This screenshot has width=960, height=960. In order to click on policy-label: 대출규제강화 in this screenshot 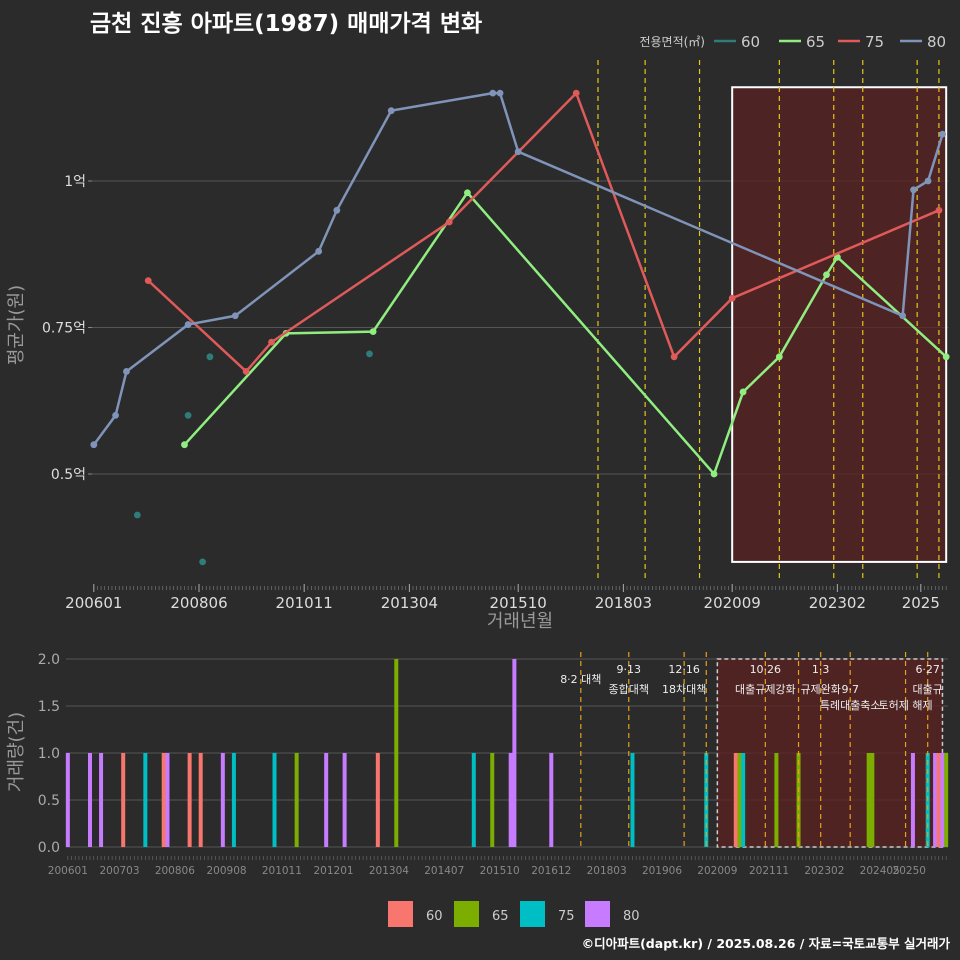, I will do `click(765, 689)`.